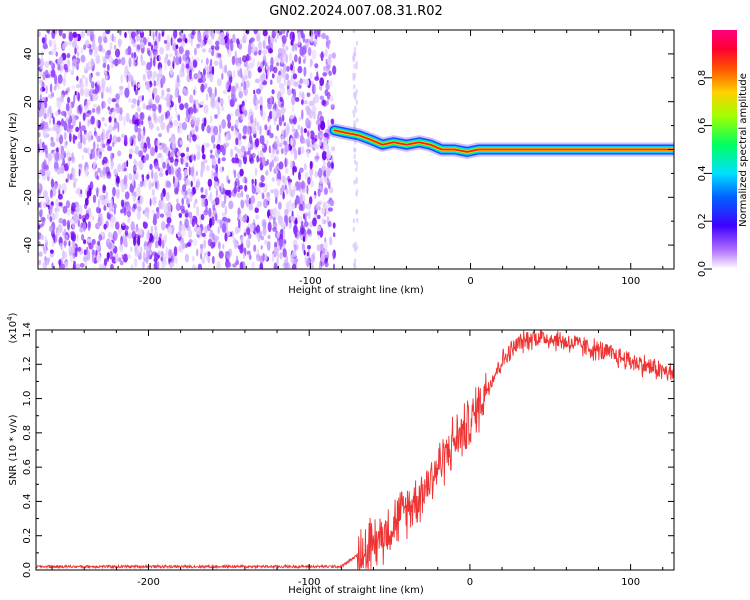 The width and height of the screenshot is (750, 600). What do you see at coordinates (27, 501) in the screenshot?
I see `snr-y-tick-label: 0.4` at bounding box center [27, 501].